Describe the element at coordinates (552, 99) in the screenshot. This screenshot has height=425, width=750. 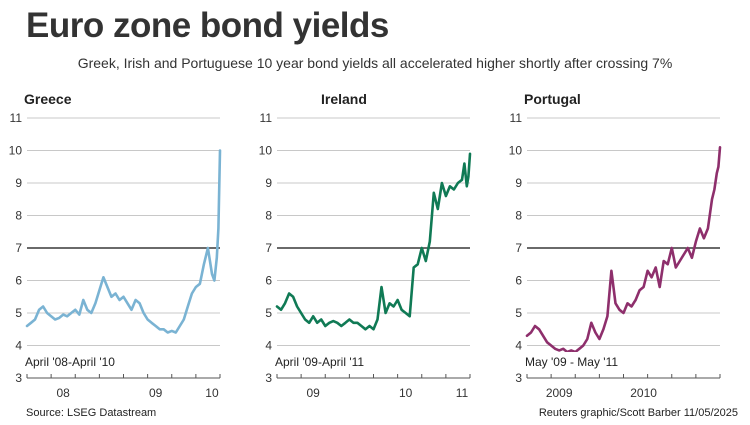
I see `chart-title: Portugal` at that location.